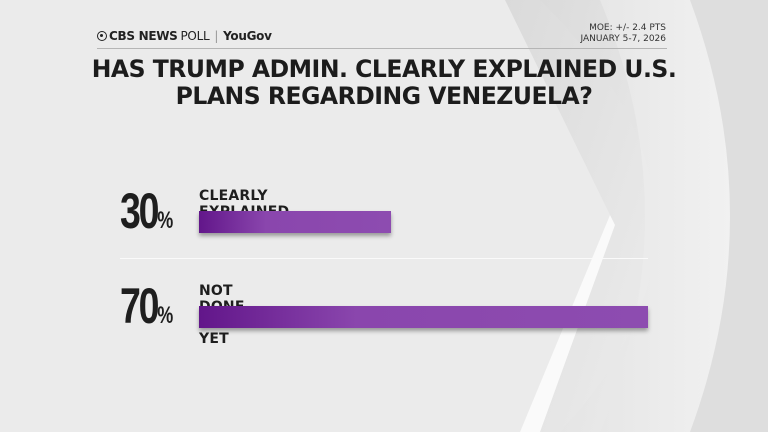 The width and height of the screenshot is (768, 432). I want to click on poll-meta: MOE: +/- 2.4 PTS JANUARY 5-7, 2026, so click(624, 34).